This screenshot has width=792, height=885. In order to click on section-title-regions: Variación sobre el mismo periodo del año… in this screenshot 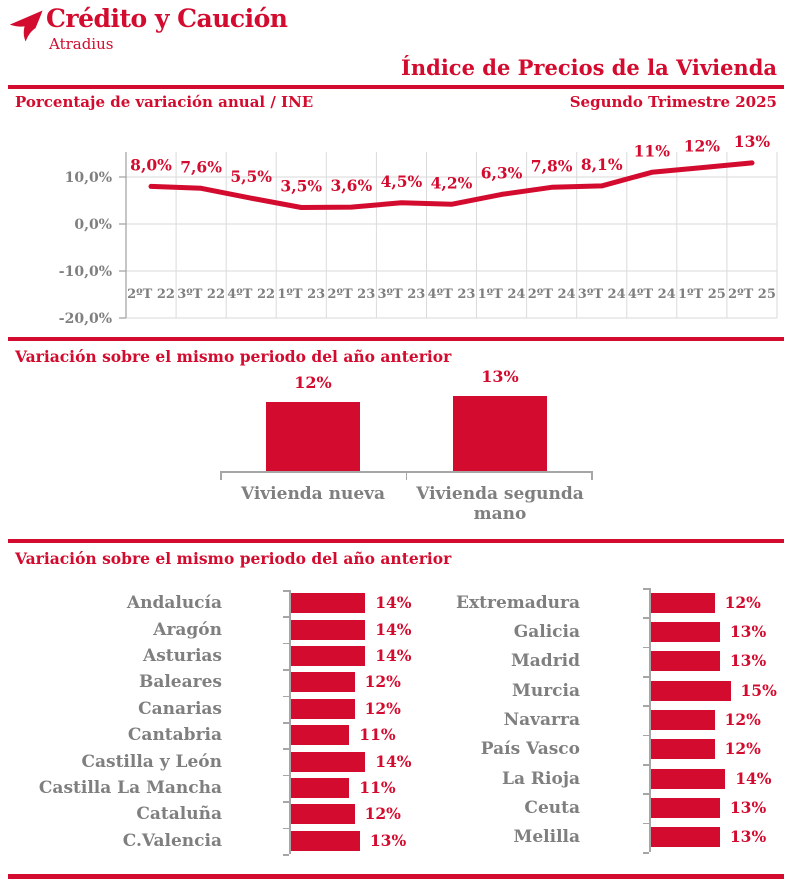, I will do `click(233, 558)`.